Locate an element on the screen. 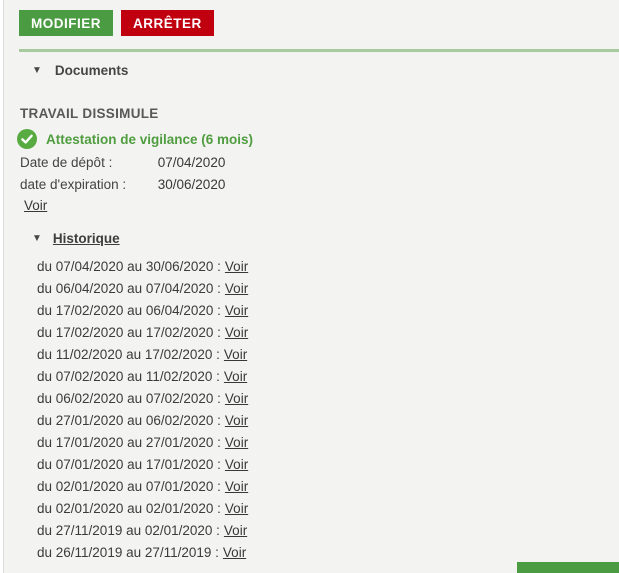 The width and height of the screenshot is (619, 573). field-row-expiration: date d'expiration : 30/06/2020 is located at coordinates (122, 185).